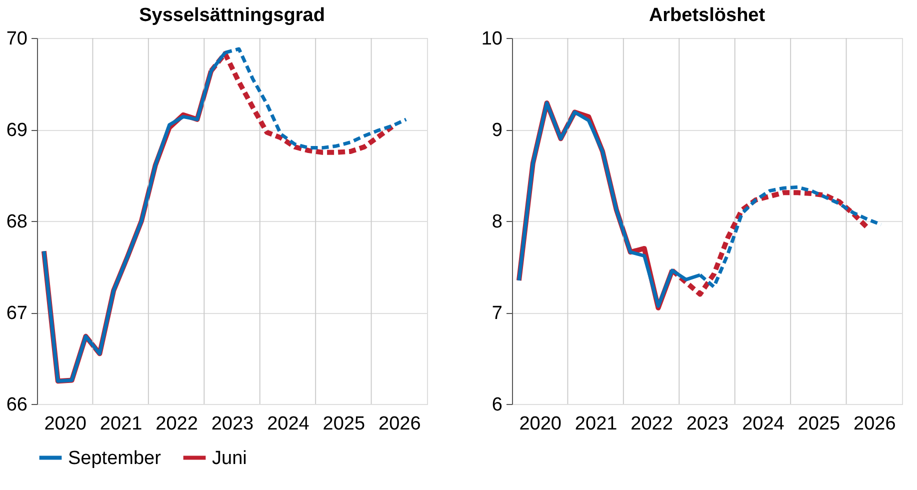 This screenshot has height=490, width=917. Describe the element at coordinates (229, 458) in the screenshot. I see `legend-label: Juni` at that location.